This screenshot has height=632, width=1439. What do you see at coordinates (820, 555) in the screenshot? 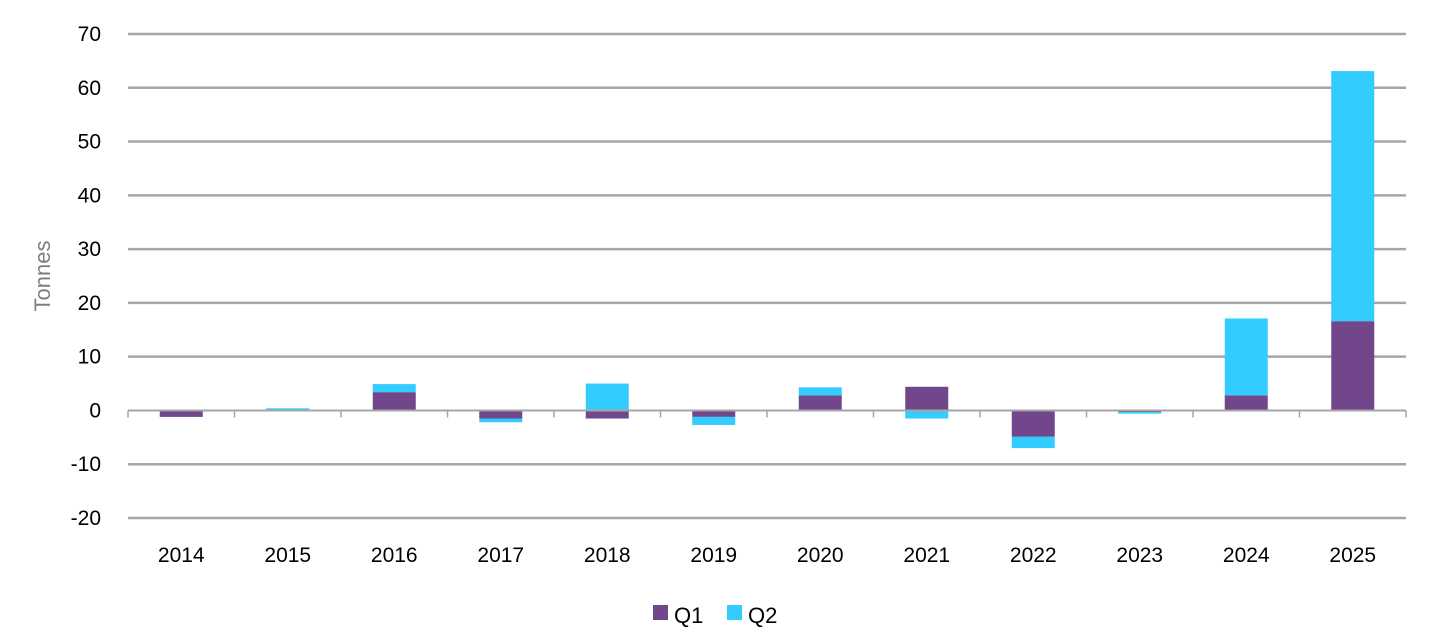
I see `x-tick-label-2020: 2020` at bounding box center [820, 555].